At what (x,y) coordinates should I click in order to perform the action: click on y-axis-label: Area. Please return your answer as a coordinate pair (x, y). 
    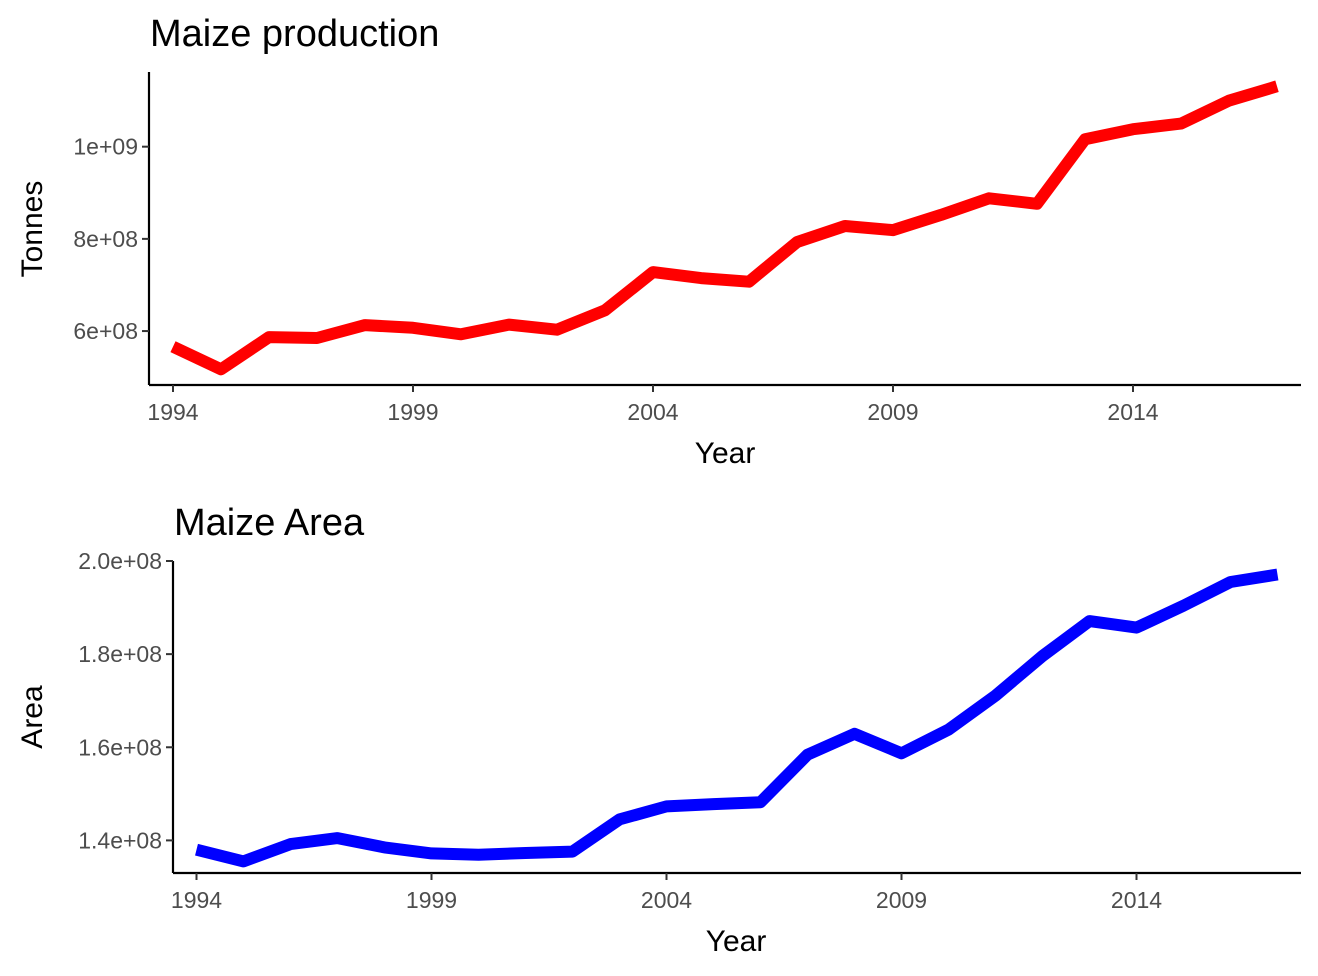
    Looking at the image, I should click on (32, 717).